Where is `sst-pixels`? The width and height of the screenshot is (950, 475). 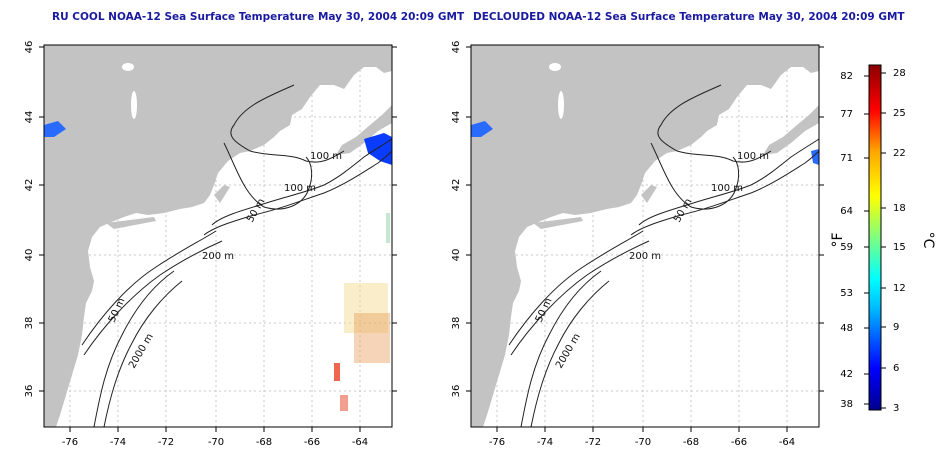
sst-pixels is located at coordinates (362, 312).